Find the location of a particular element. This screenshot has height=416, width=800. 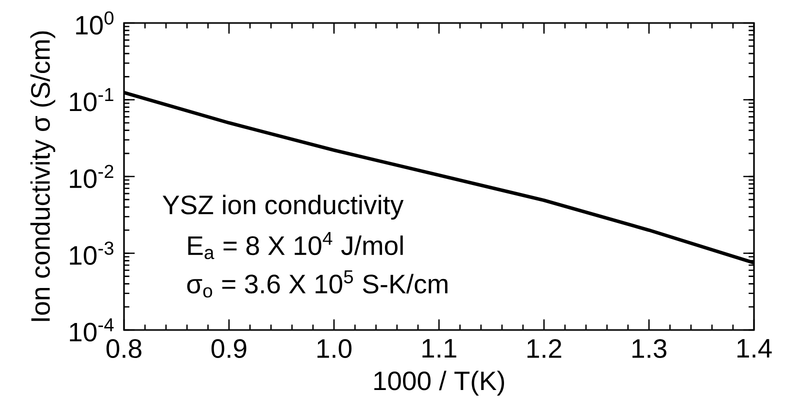

x-tick-label: 1.3 is located at coordinates (649, 348).